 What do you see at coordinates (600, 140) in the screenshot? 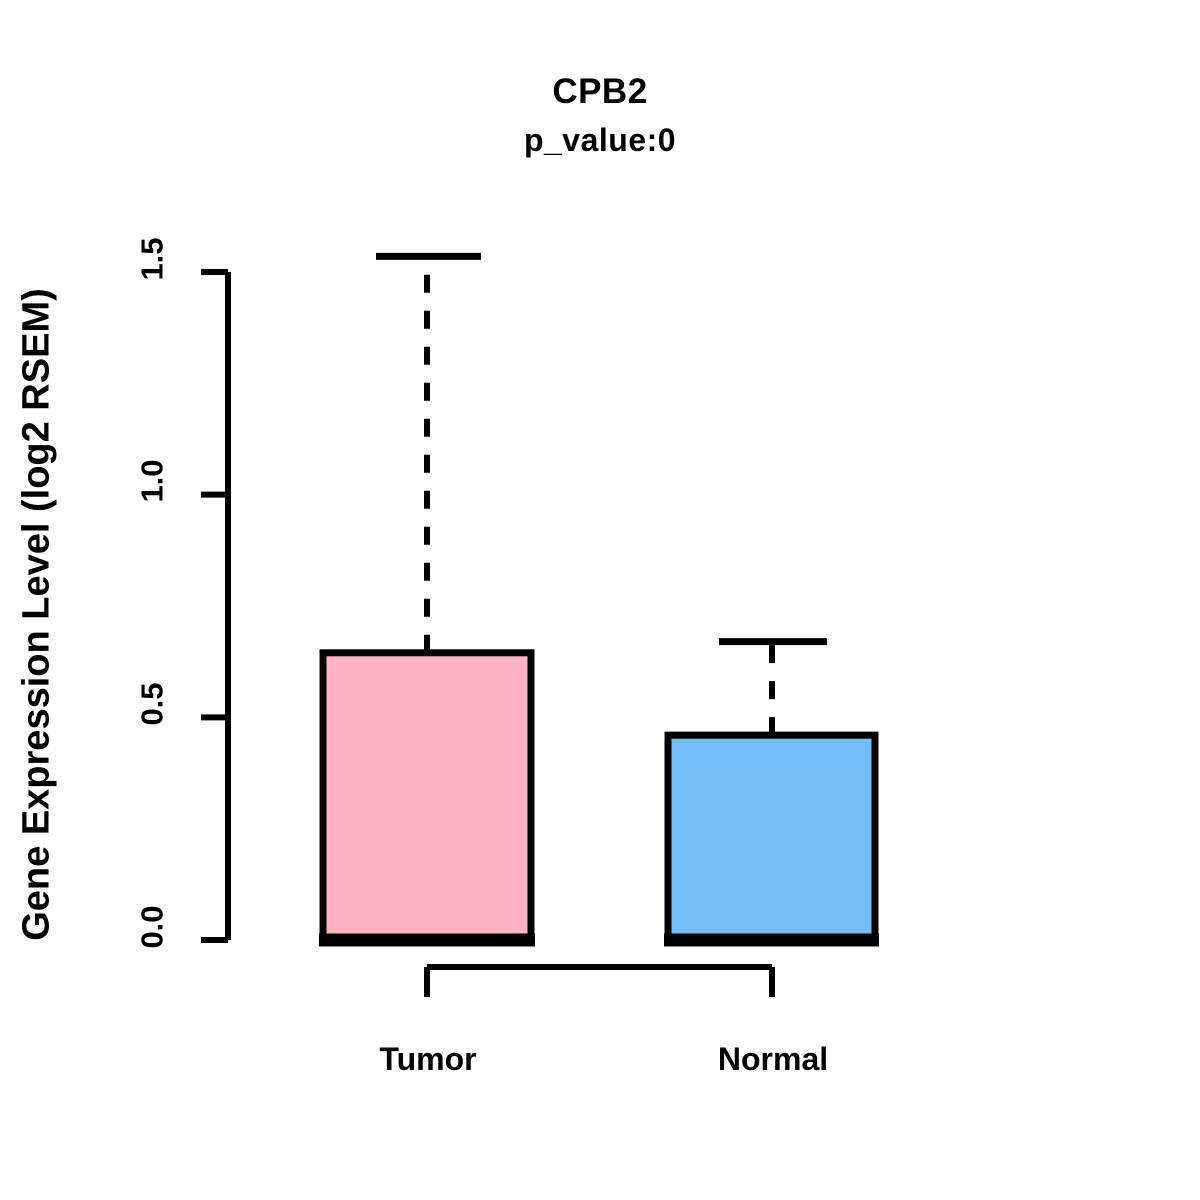
I see `chart-subtitle: p_value:0` at bounding box center [600, 140].